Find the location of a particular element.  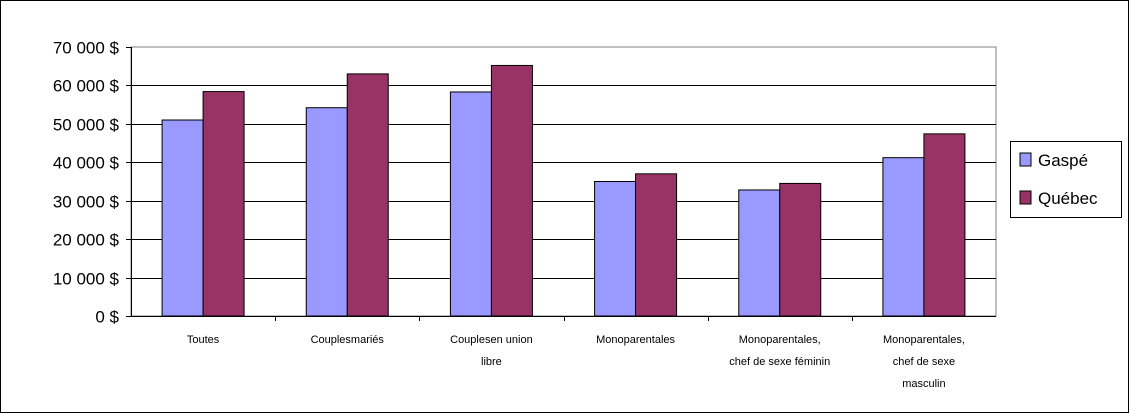

x-tick-label-line: Couplesmariés is located at coordinates (348, 340).